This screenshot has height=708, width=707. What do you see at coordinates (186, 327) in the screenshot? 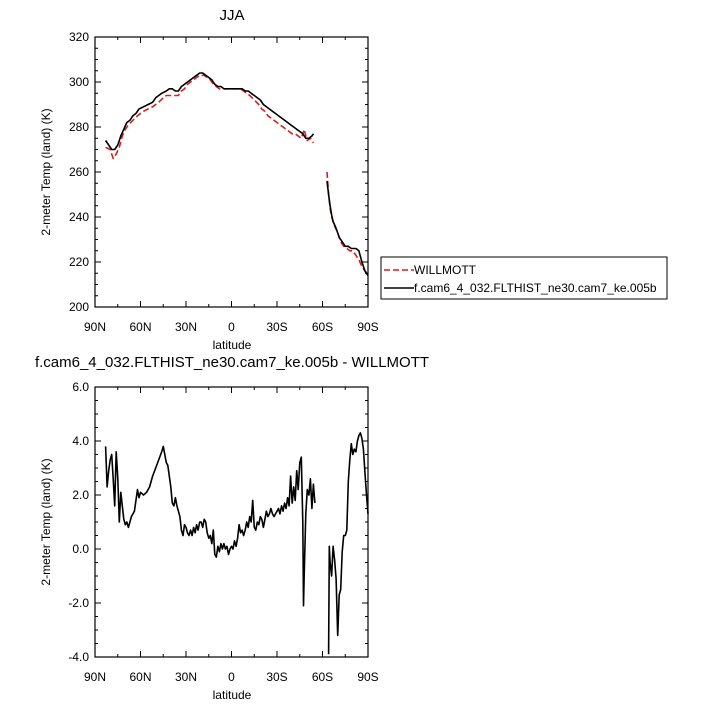
I see `top-x-tick-label: 30N` at bounding box center [186, 327].